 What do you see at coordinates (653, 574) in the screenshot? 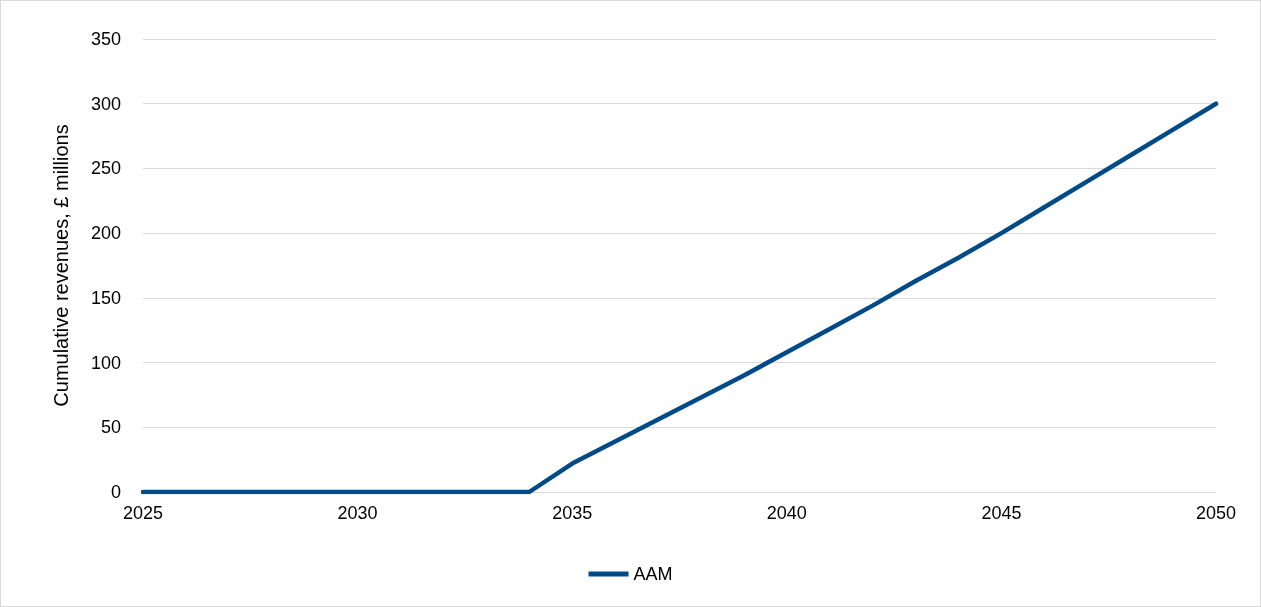
I see `legend-label: AAM` at bounding box center [653, 574].